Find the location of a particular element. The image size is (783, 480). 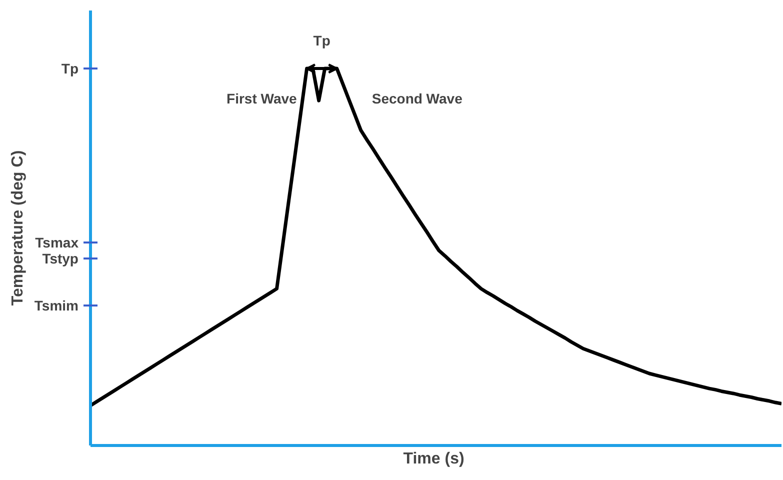

y-axis-title: Temperature (deg C) is located at coordinates (17, 228).